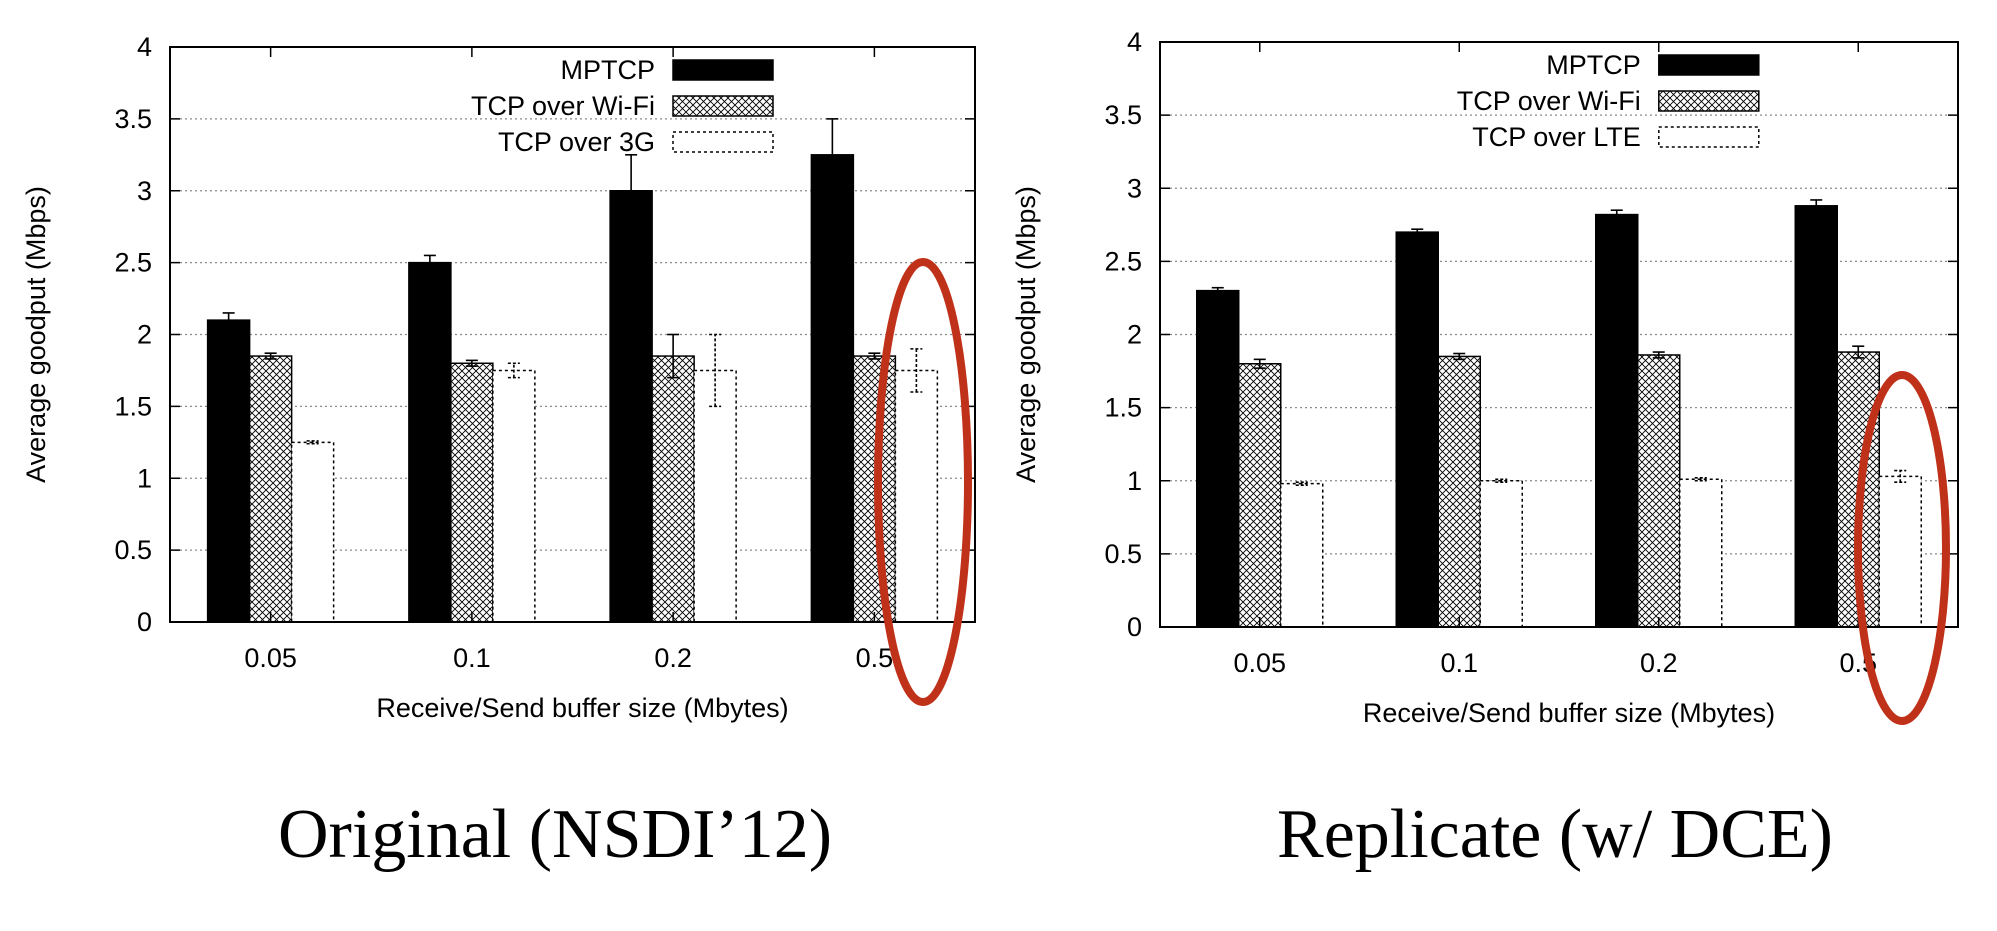  What do you see at coordinates (1556, 137) in the screenshot?
I see `legend-label: TCP over LTE` at bounding box center [1556, 137].